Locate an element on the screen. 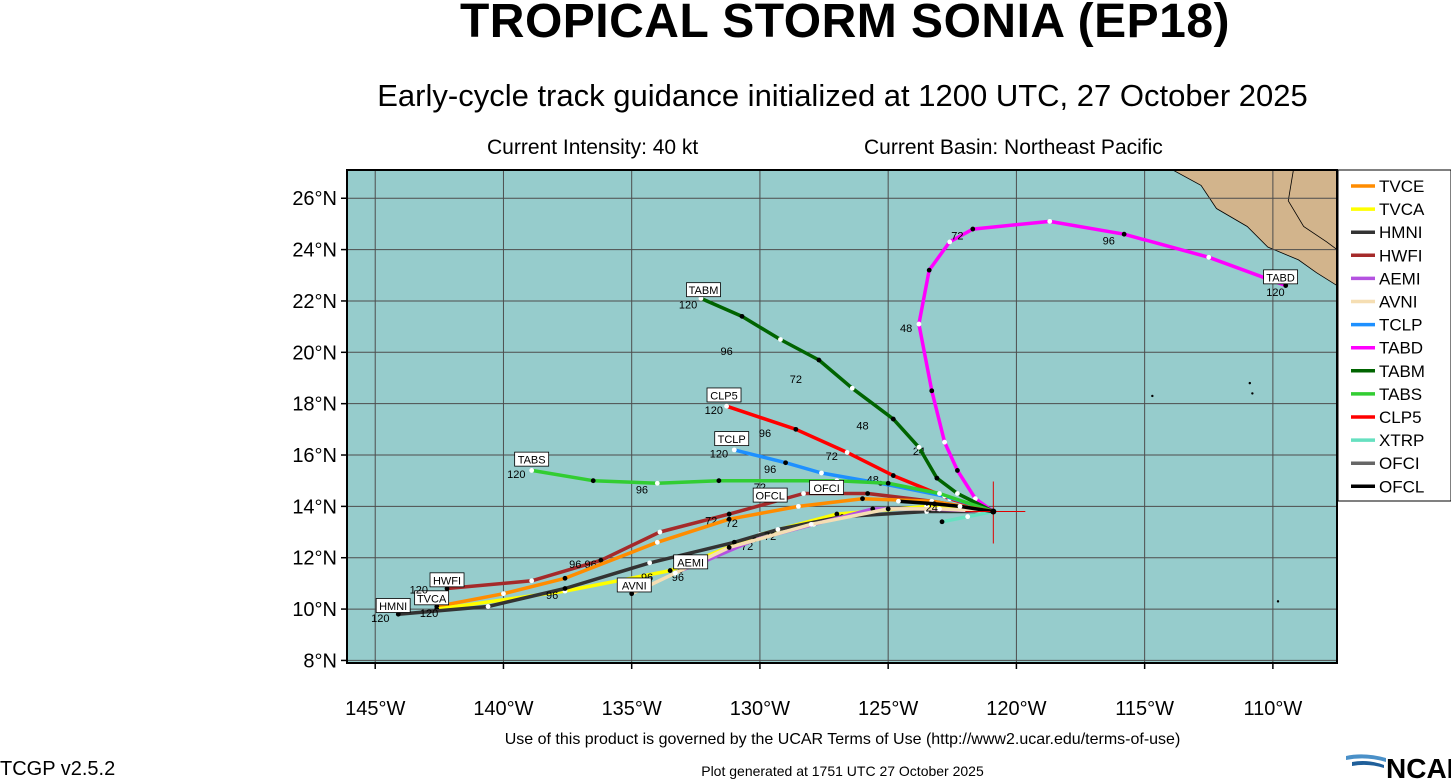  model-name-label: AVNI is located at coordinates (634, 586).